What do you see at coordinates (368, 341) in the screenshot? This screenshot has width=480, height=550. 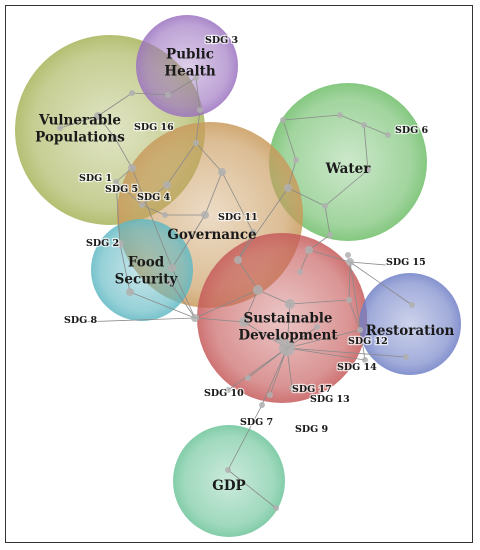 I see `sdg-label-halo: SDG 12` at bounding box center [368, 341].